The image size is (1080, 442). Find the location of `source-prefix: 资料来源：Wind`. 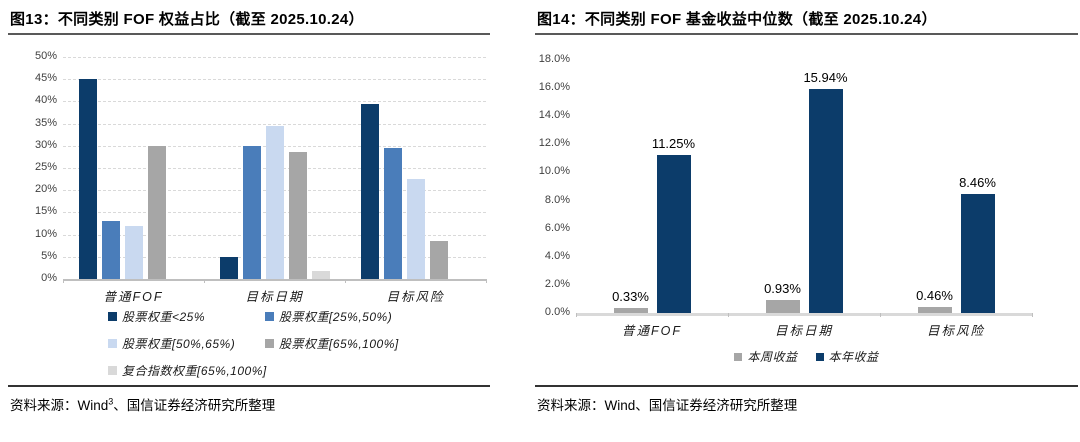

source-prefix: 资料来源：Wind is located at coordinates (59, 405).